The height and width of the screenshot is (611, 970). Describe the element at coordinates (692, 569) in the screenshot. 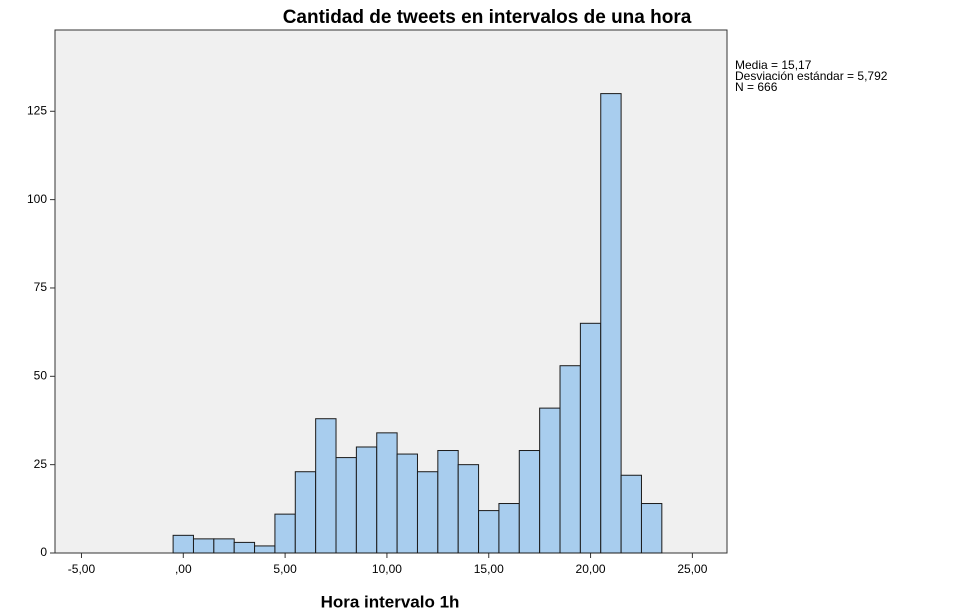

I see `x-tick-label: 25,00` at that location.